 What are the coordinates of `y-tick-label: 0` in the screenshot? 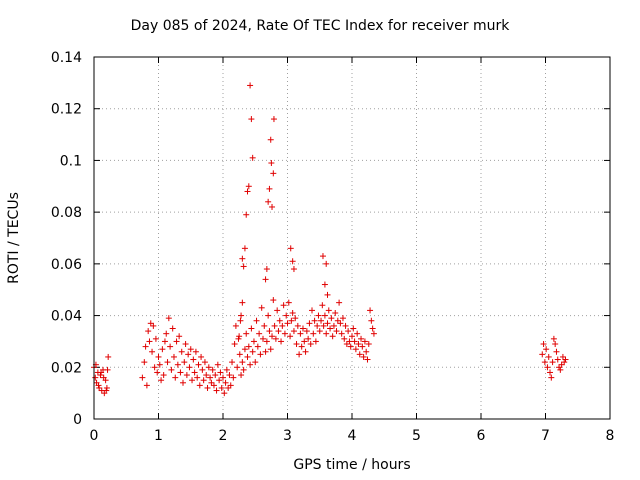 It's located at (77, 420).